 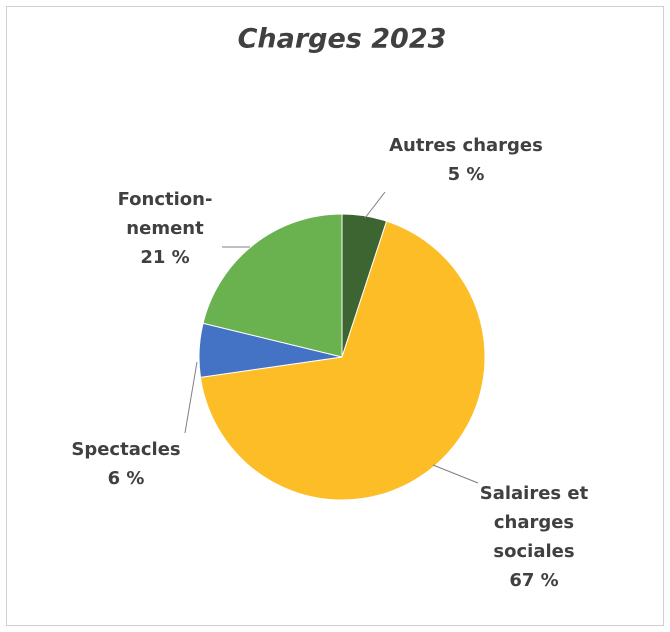 What do you see at coordinates (534, 522) in the screenshot?
I see `category-label: Salaires et charges sociales` at bounding box center [534, 522].